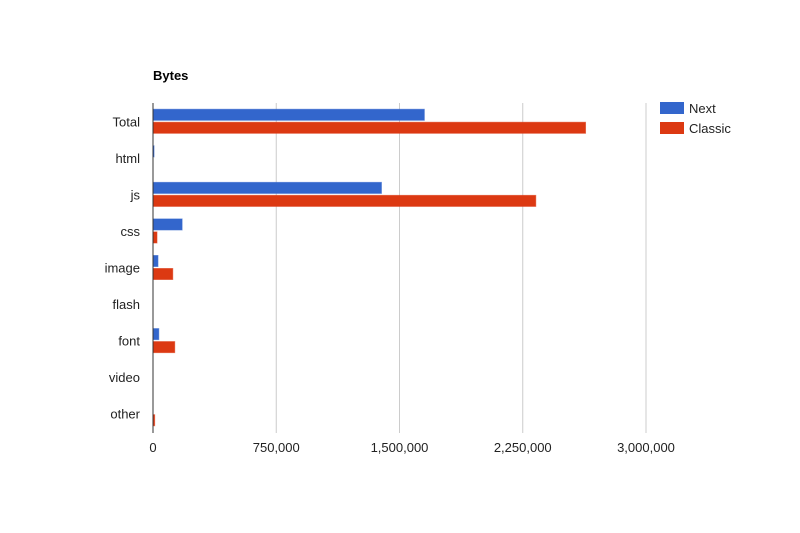 This screenshot has height=533, width=800. I want to click on x-tick-label: 2,250,000, so click(523, 447).